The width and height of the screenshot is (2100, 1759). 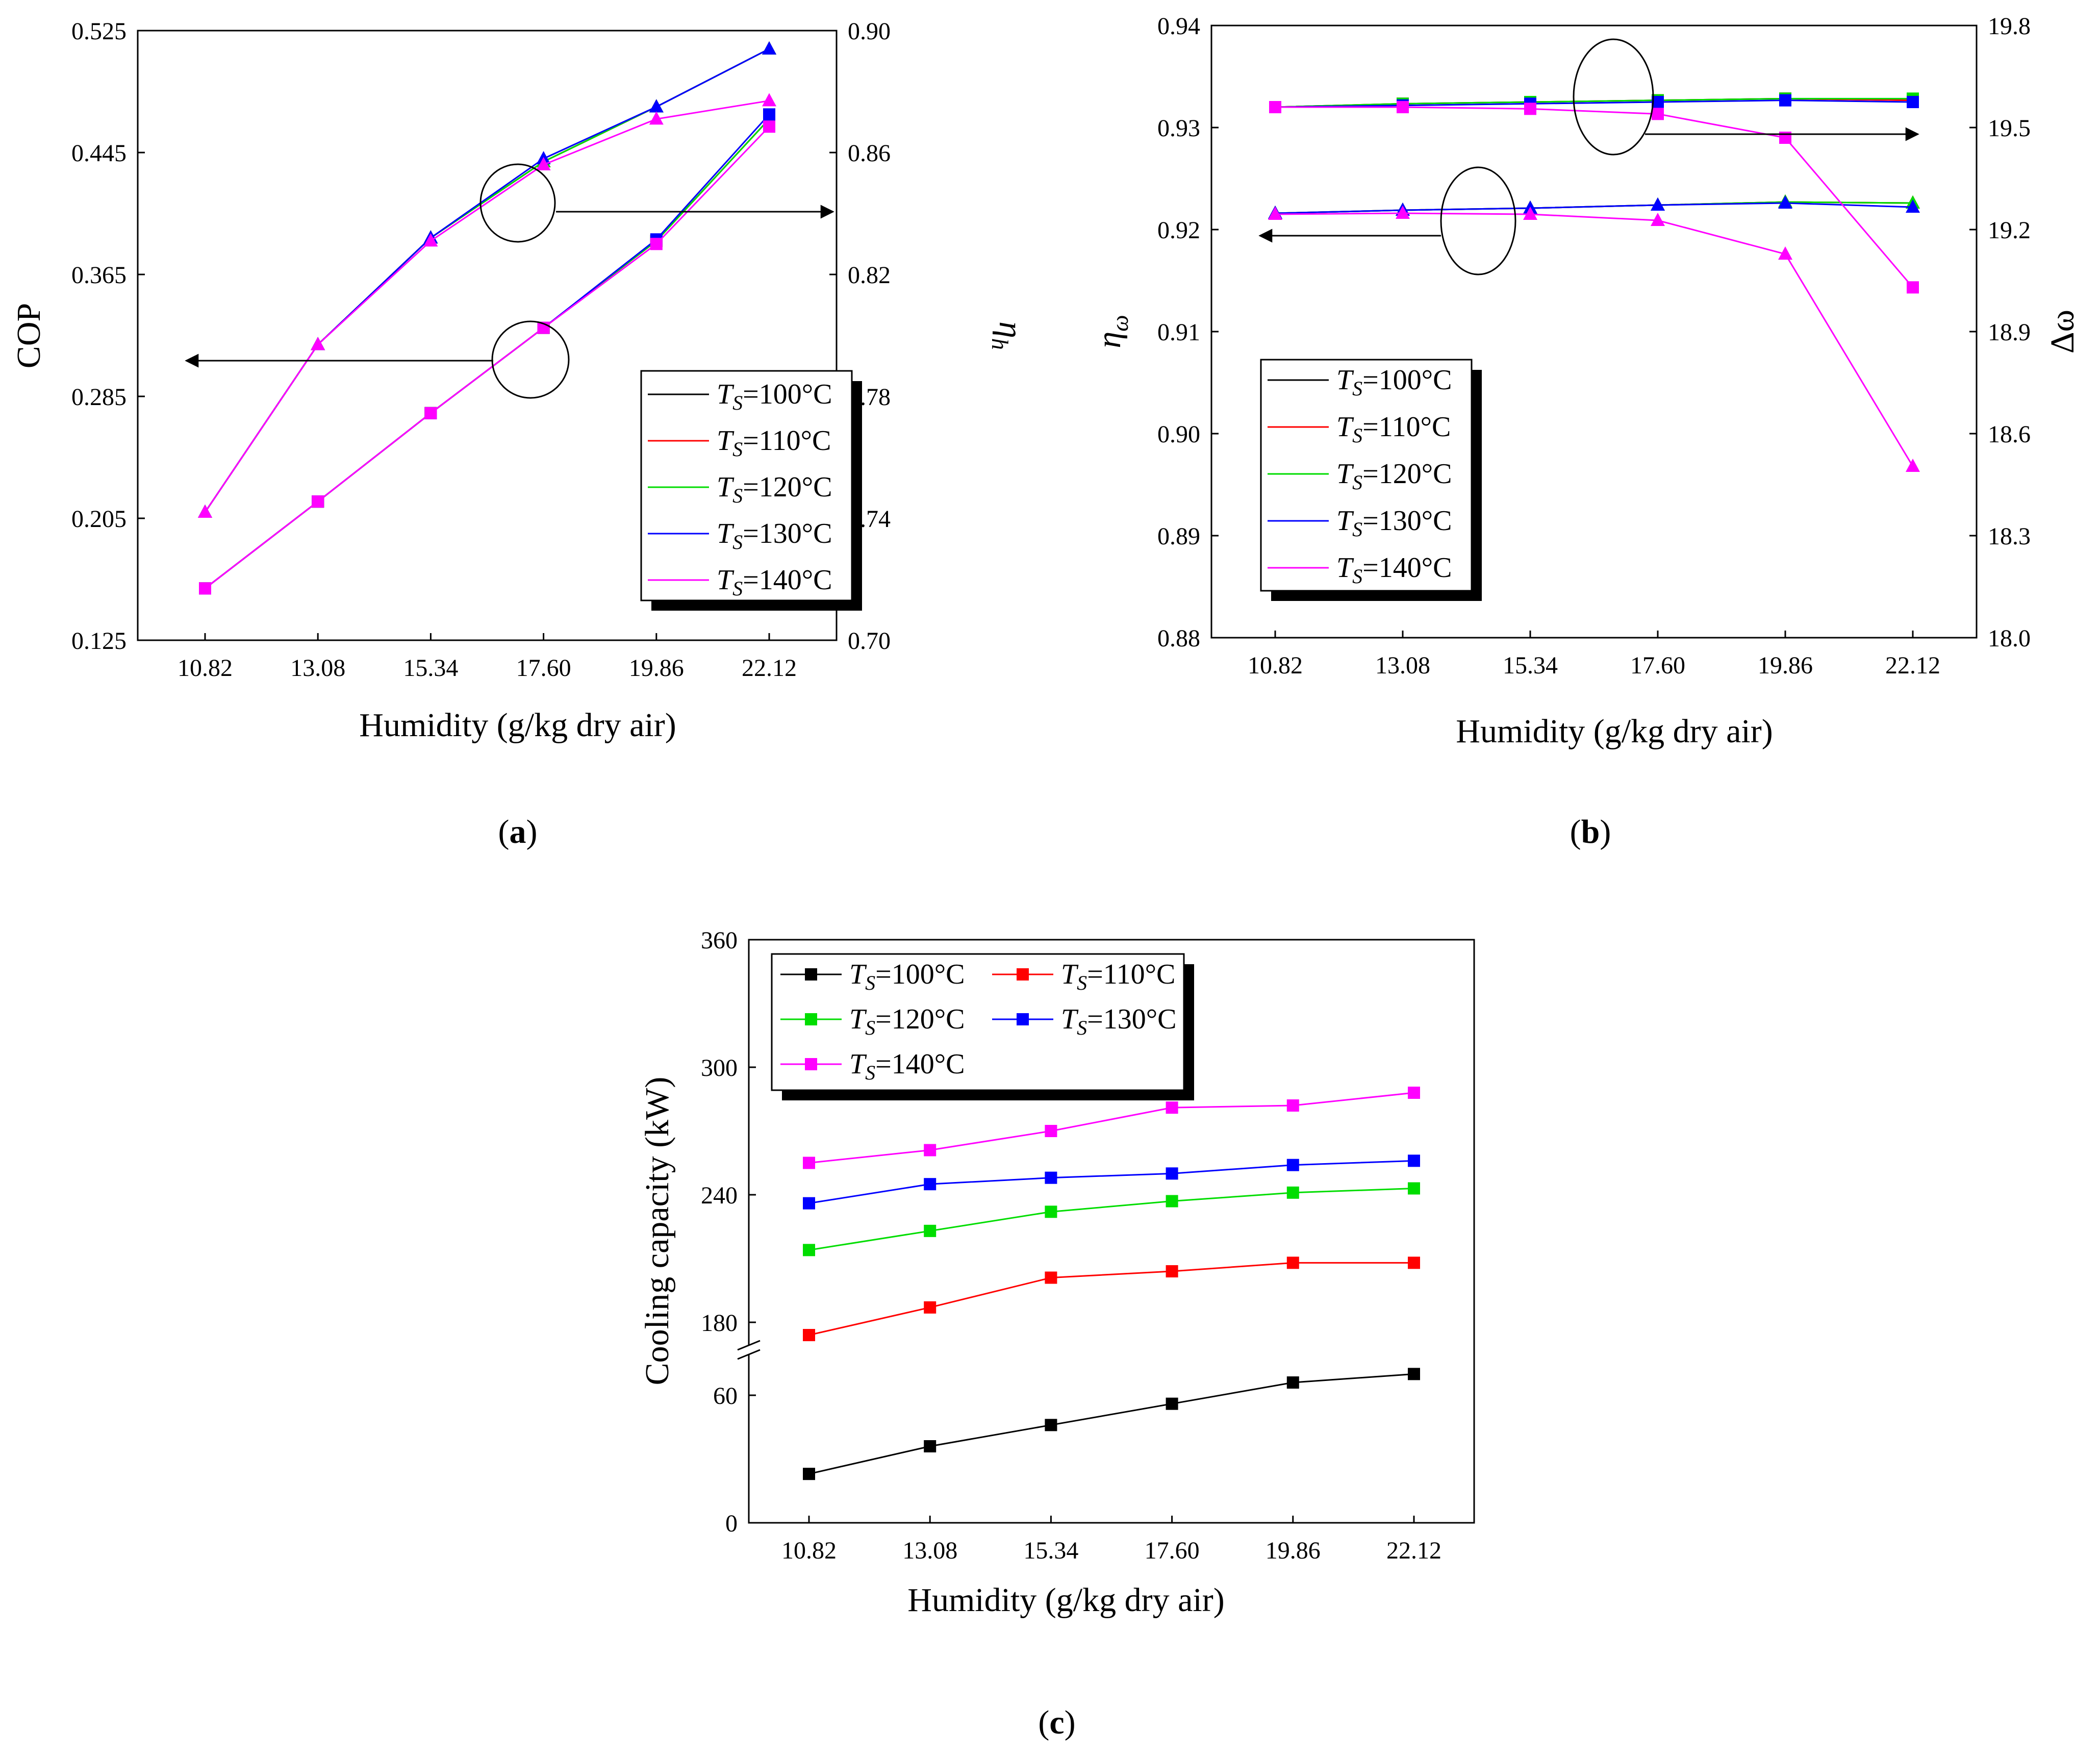 I want to click on panel-b-legend-entries: TS=100°CTS=110°CTS=120°CTS=130°CTS=140°C, so click(x=1360, y=476).